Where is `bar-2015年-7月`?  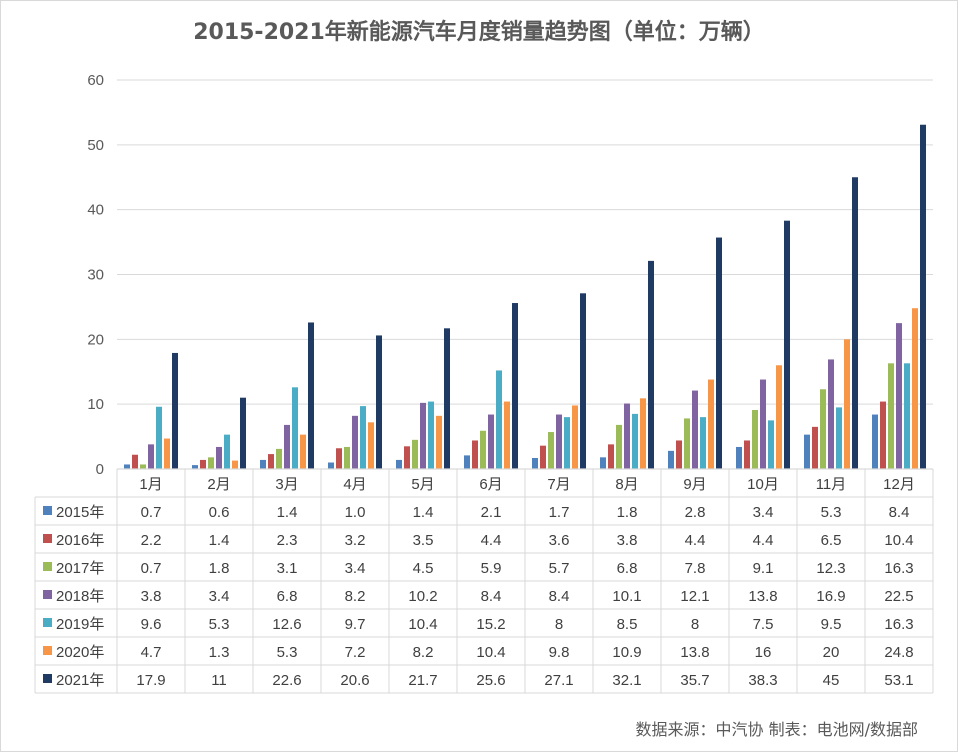 bar-2015年-7月 is located at coordinates (535, 463).